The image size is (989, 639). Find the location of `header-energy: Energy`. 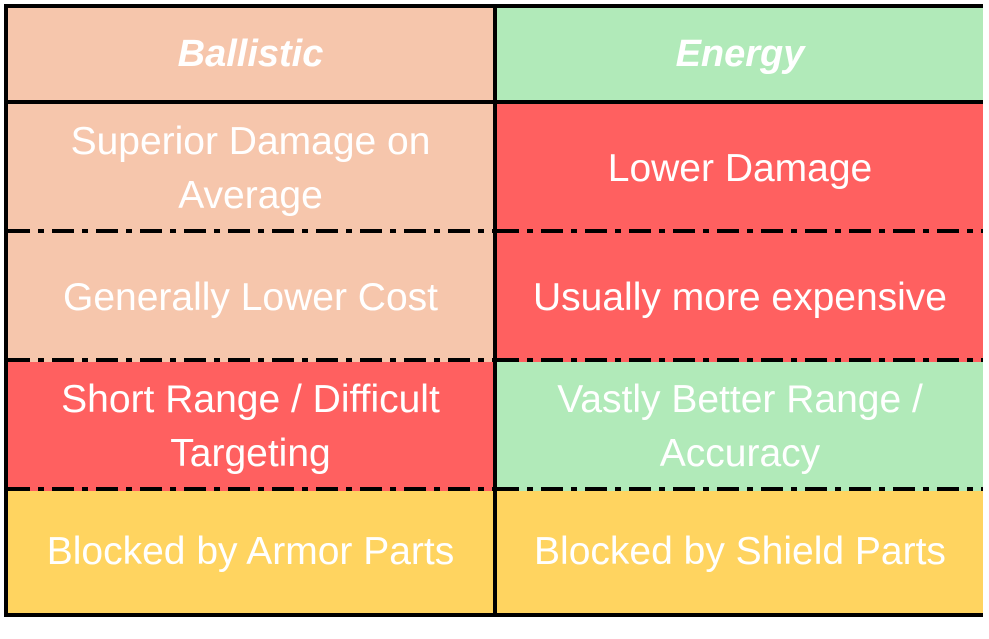

header-energy: Energy is located at coordinates (740, 56).